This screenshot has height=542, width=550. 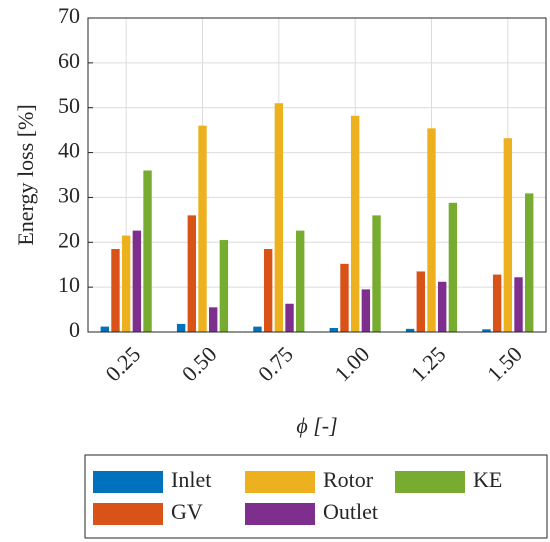 I want to click on legend-label: Rotor, so click(x=348, y=479).